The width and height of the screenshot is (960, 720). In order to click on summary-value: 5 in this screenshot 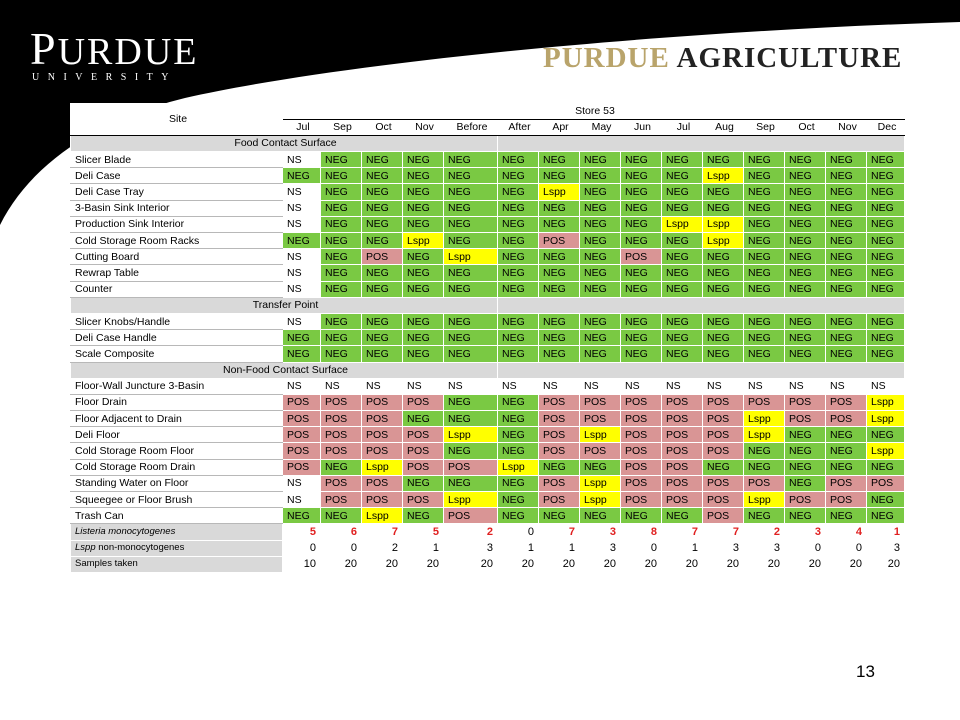, I will do `click(301, 532)`.